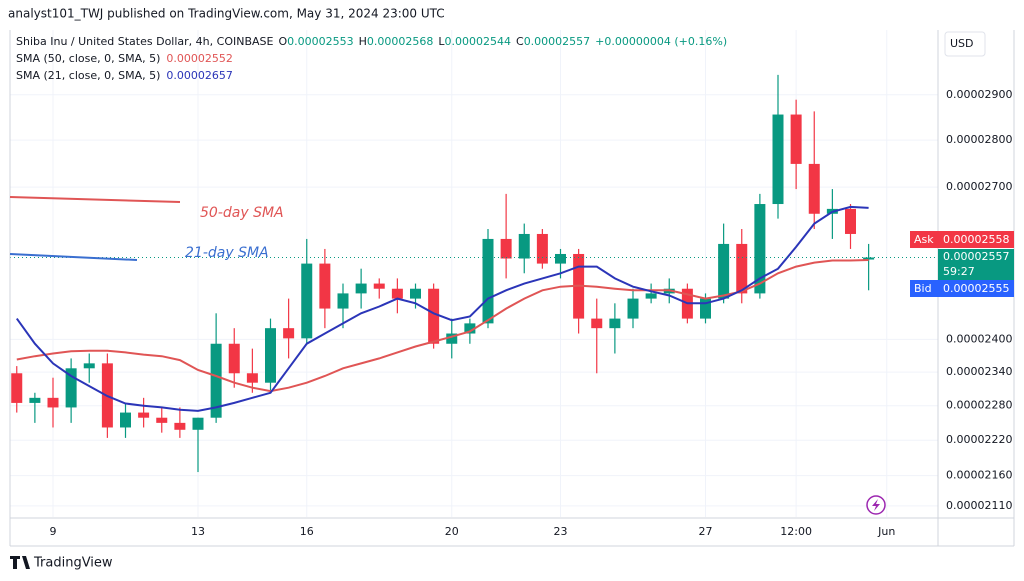  I want to click on currency-button, so click(965, 44).